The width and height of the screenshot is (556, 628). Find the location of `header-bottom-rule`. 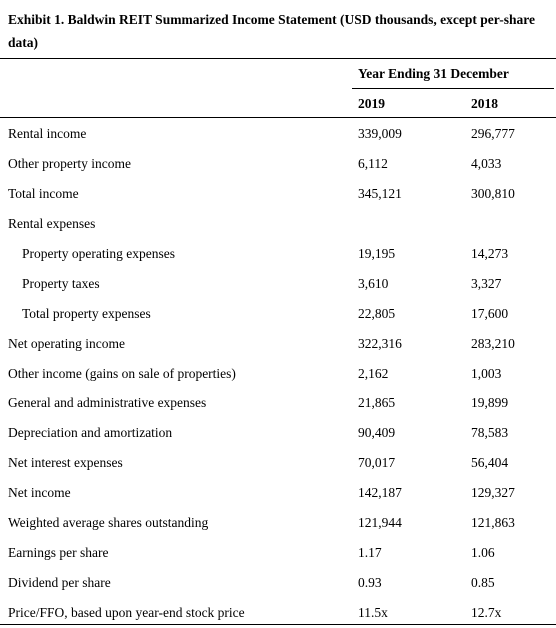

header-bottom-rule is located at coordinates (278, 117).